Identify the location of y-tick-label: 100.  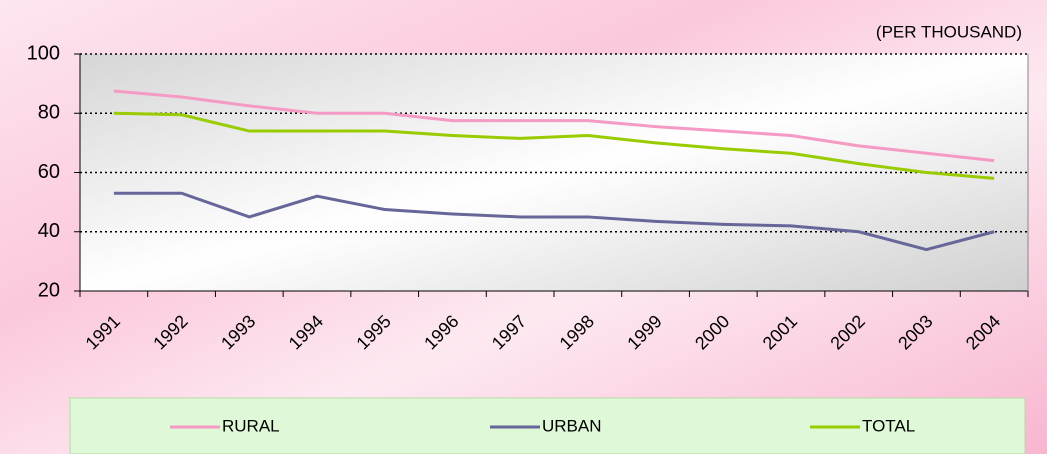
(43, 53).